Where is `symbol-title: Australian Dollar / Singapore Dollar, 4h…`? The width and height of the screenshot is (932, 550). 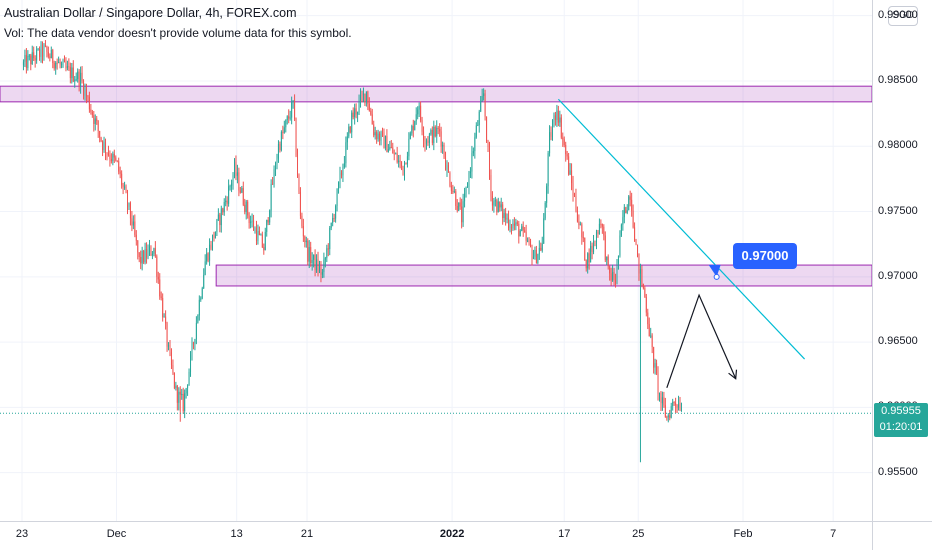
symbol-title: Australian Dollar / Singapore Dollar, 4h… is located at coordinates (150, 13).